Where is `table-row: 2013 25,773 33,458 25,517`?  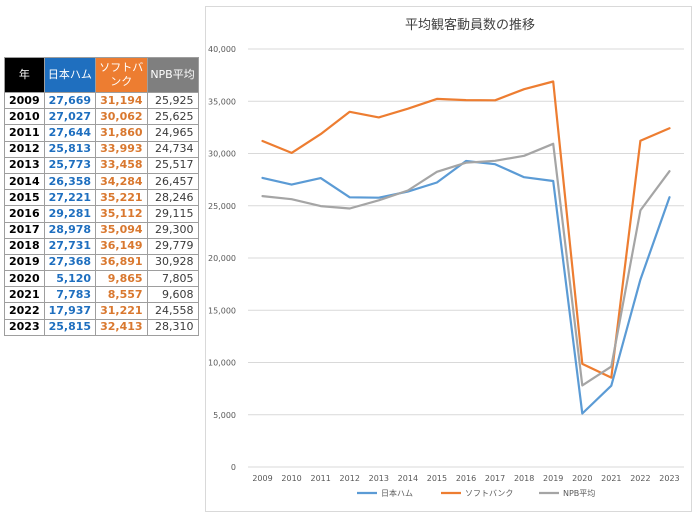 table-row: 2013 25,773 33,458 25,517 is located at coordinates (101, 165).